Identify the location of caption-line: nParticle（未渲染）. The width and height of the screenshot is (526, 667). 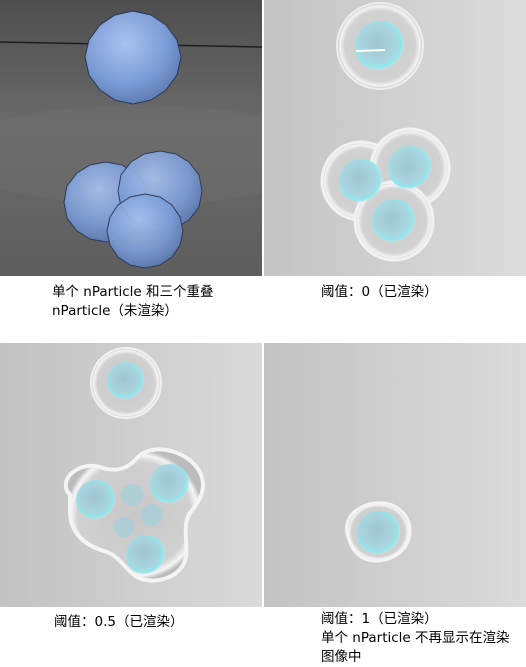
(115, 311).